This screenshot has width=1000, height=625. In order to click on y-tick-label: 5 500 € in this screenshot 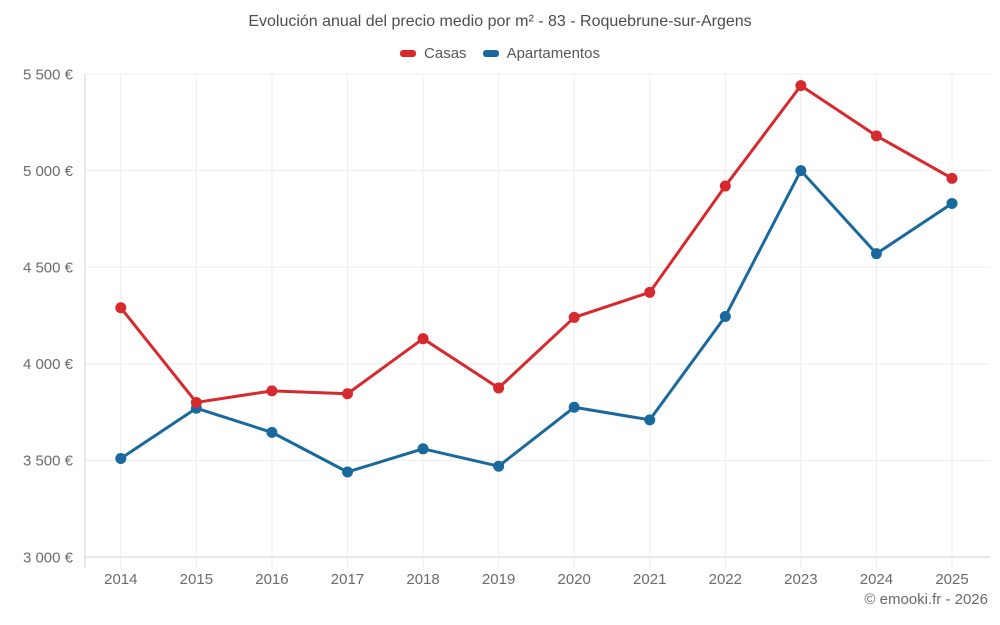, I will do `click(48, 74)`.